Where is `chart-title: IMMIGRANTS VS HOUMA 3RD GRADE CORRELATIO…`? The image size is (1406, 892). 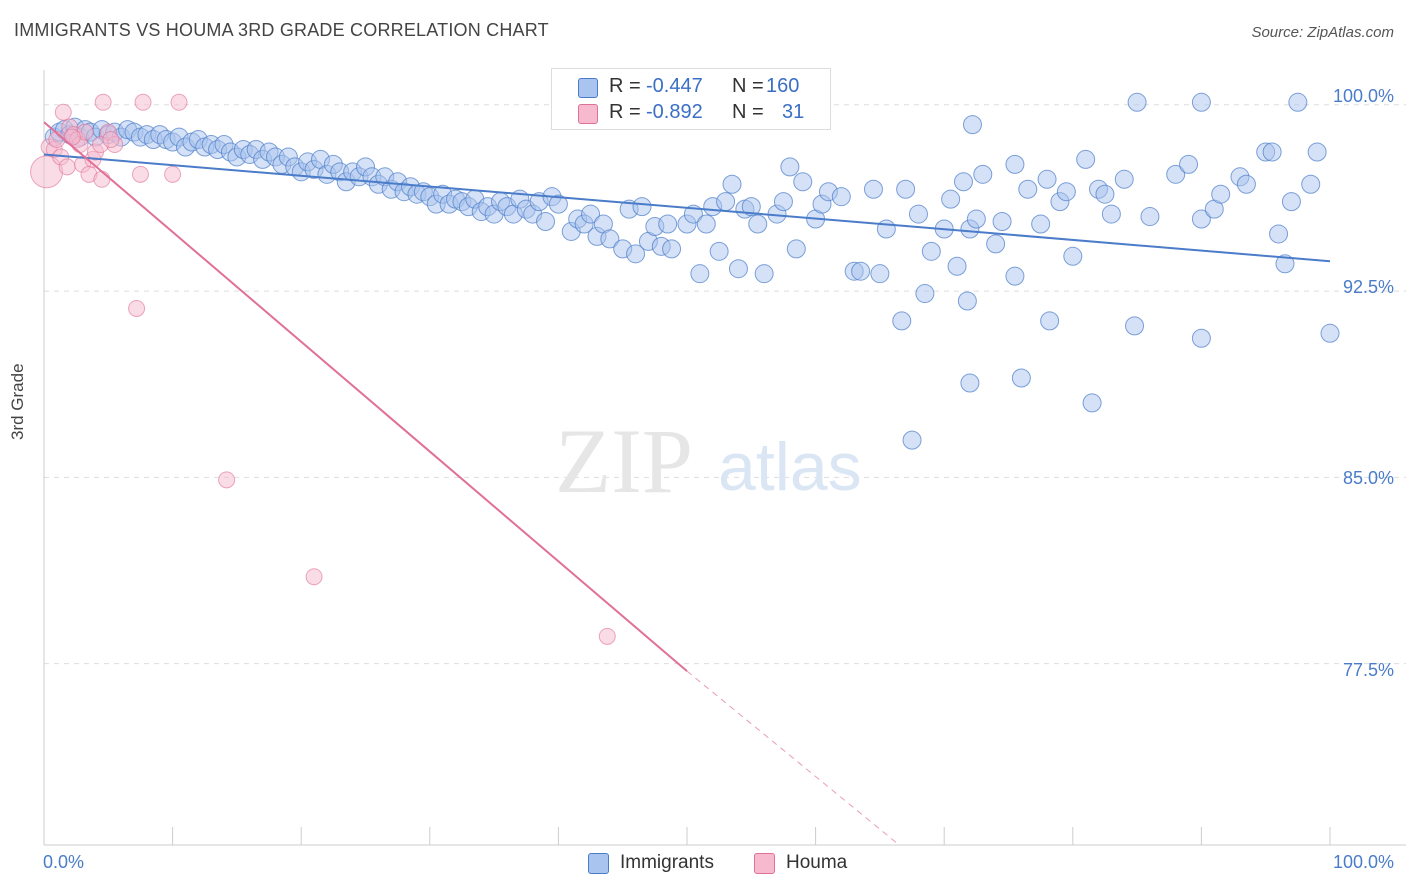
chart-title: IMMIGRANTS VS HOUMA 3RD GRADE CORRELATIO… is located at coordinates (281, 30).